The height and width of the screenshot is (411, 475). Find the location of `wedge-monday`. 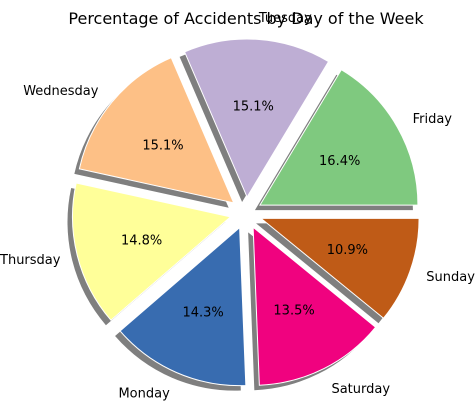

wedge-monday is located at coordinates (183, 306).